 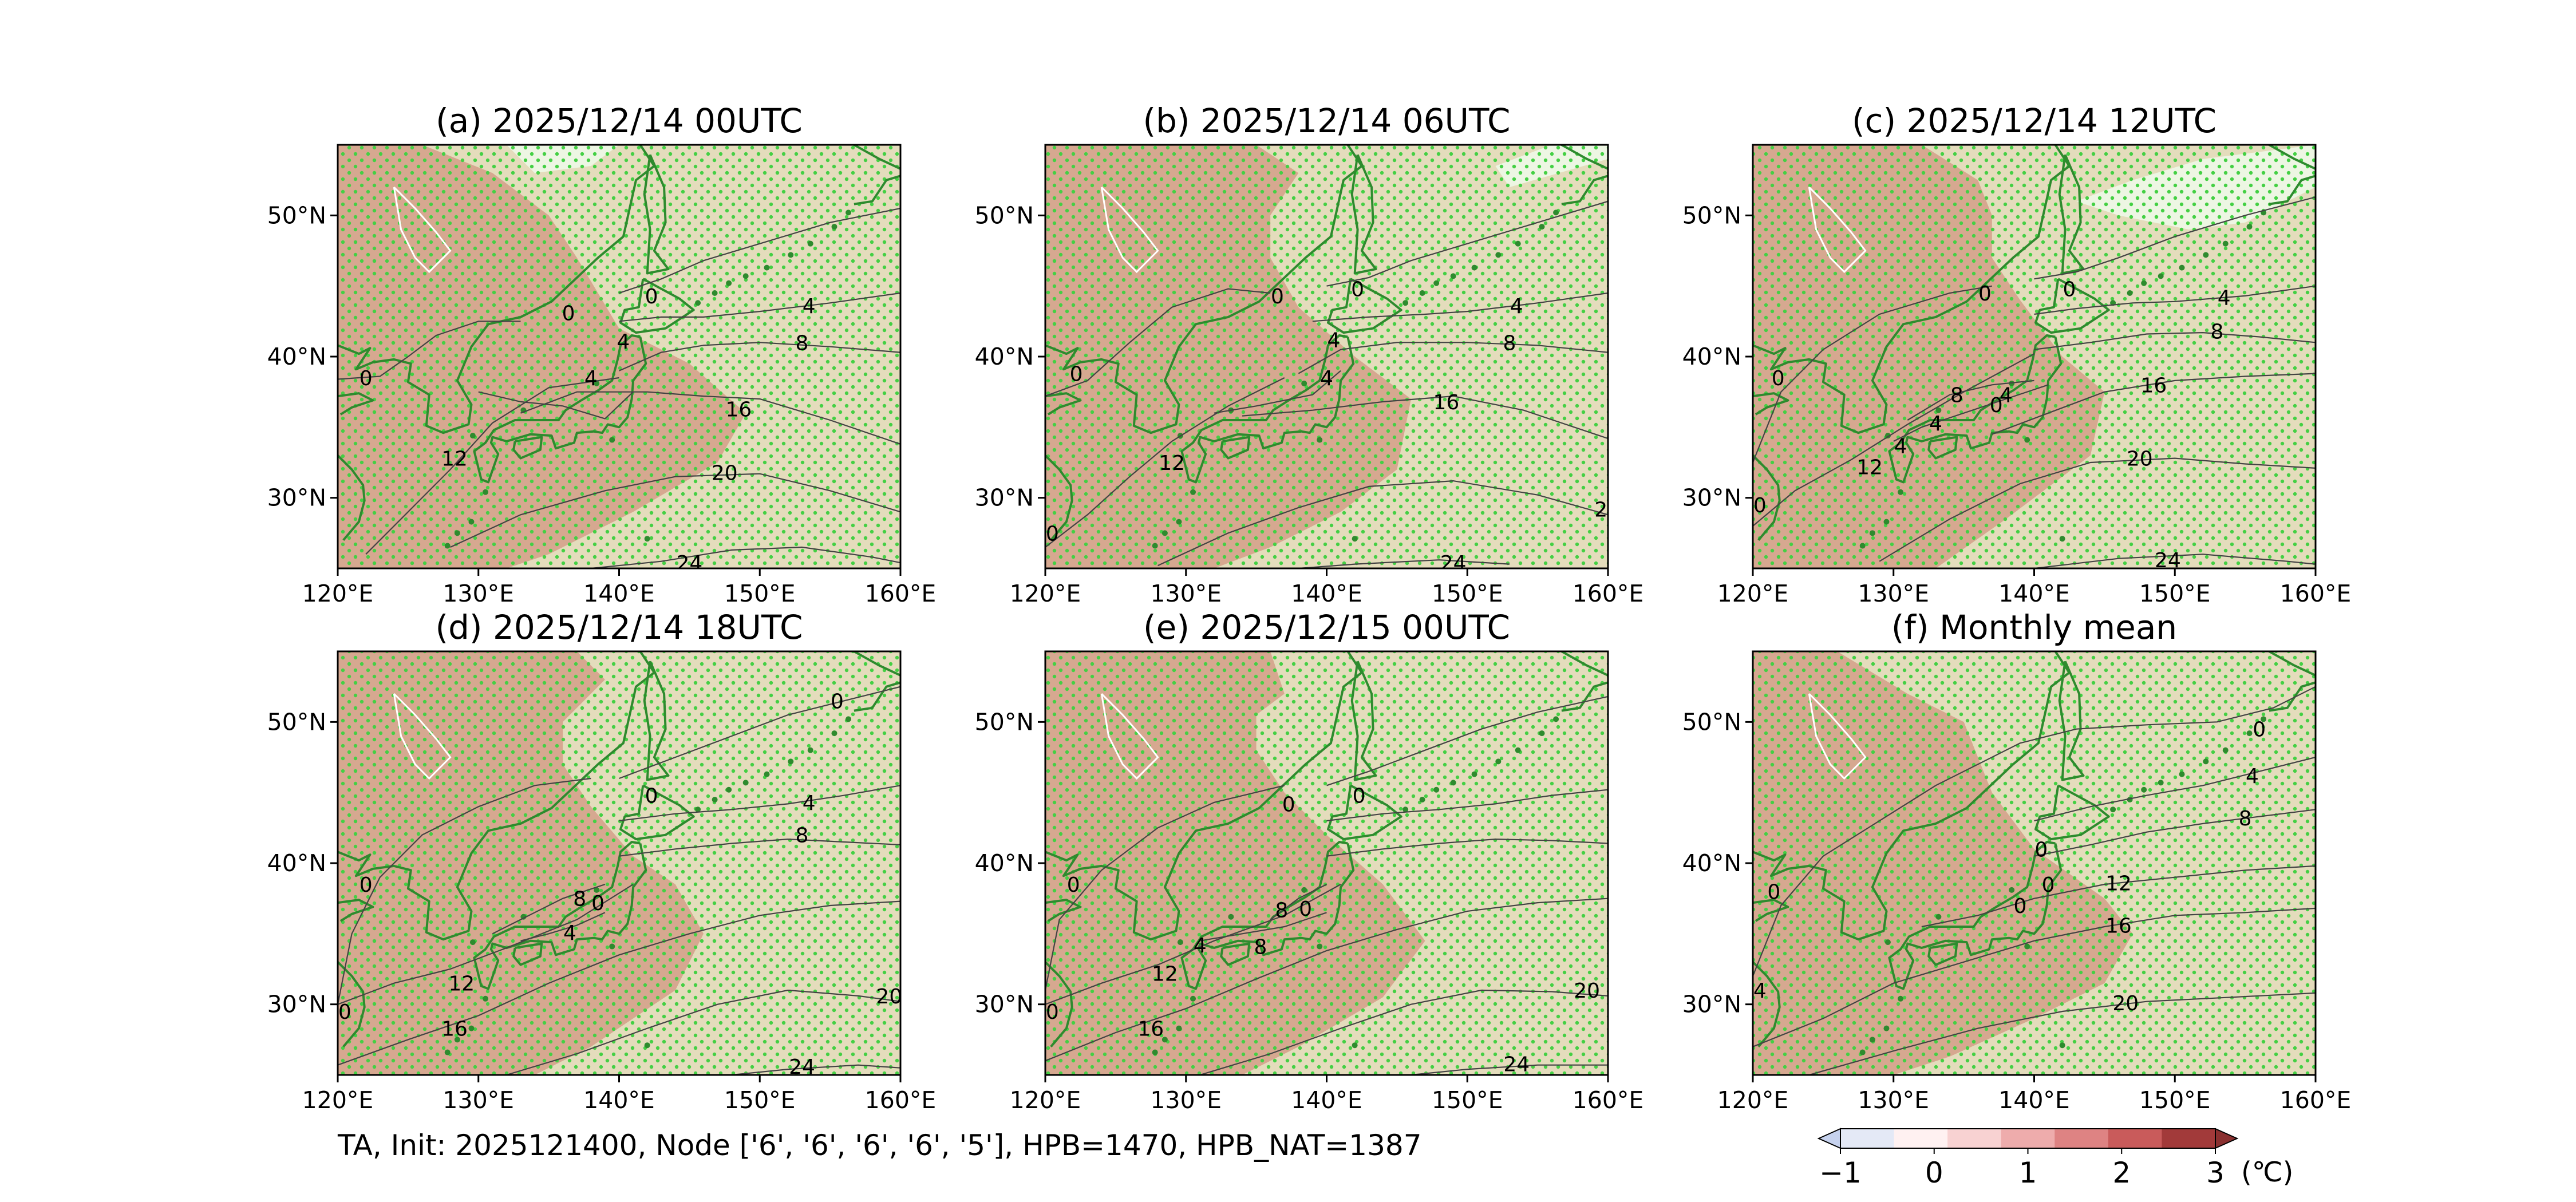 What do you see at coordinates (2034, 120) in the screenshot?
I see `panel-title: (c) 2025/12/14 12UTC` at bounding box center [2034, 120].